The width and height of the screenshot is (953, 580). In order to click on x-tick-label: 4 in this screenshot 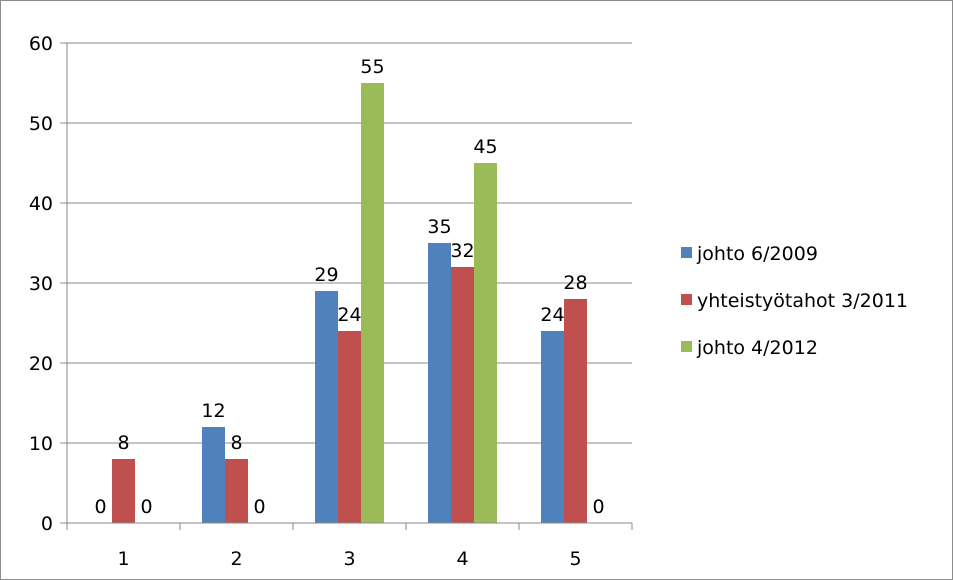, I will do `click(462, 559)`.